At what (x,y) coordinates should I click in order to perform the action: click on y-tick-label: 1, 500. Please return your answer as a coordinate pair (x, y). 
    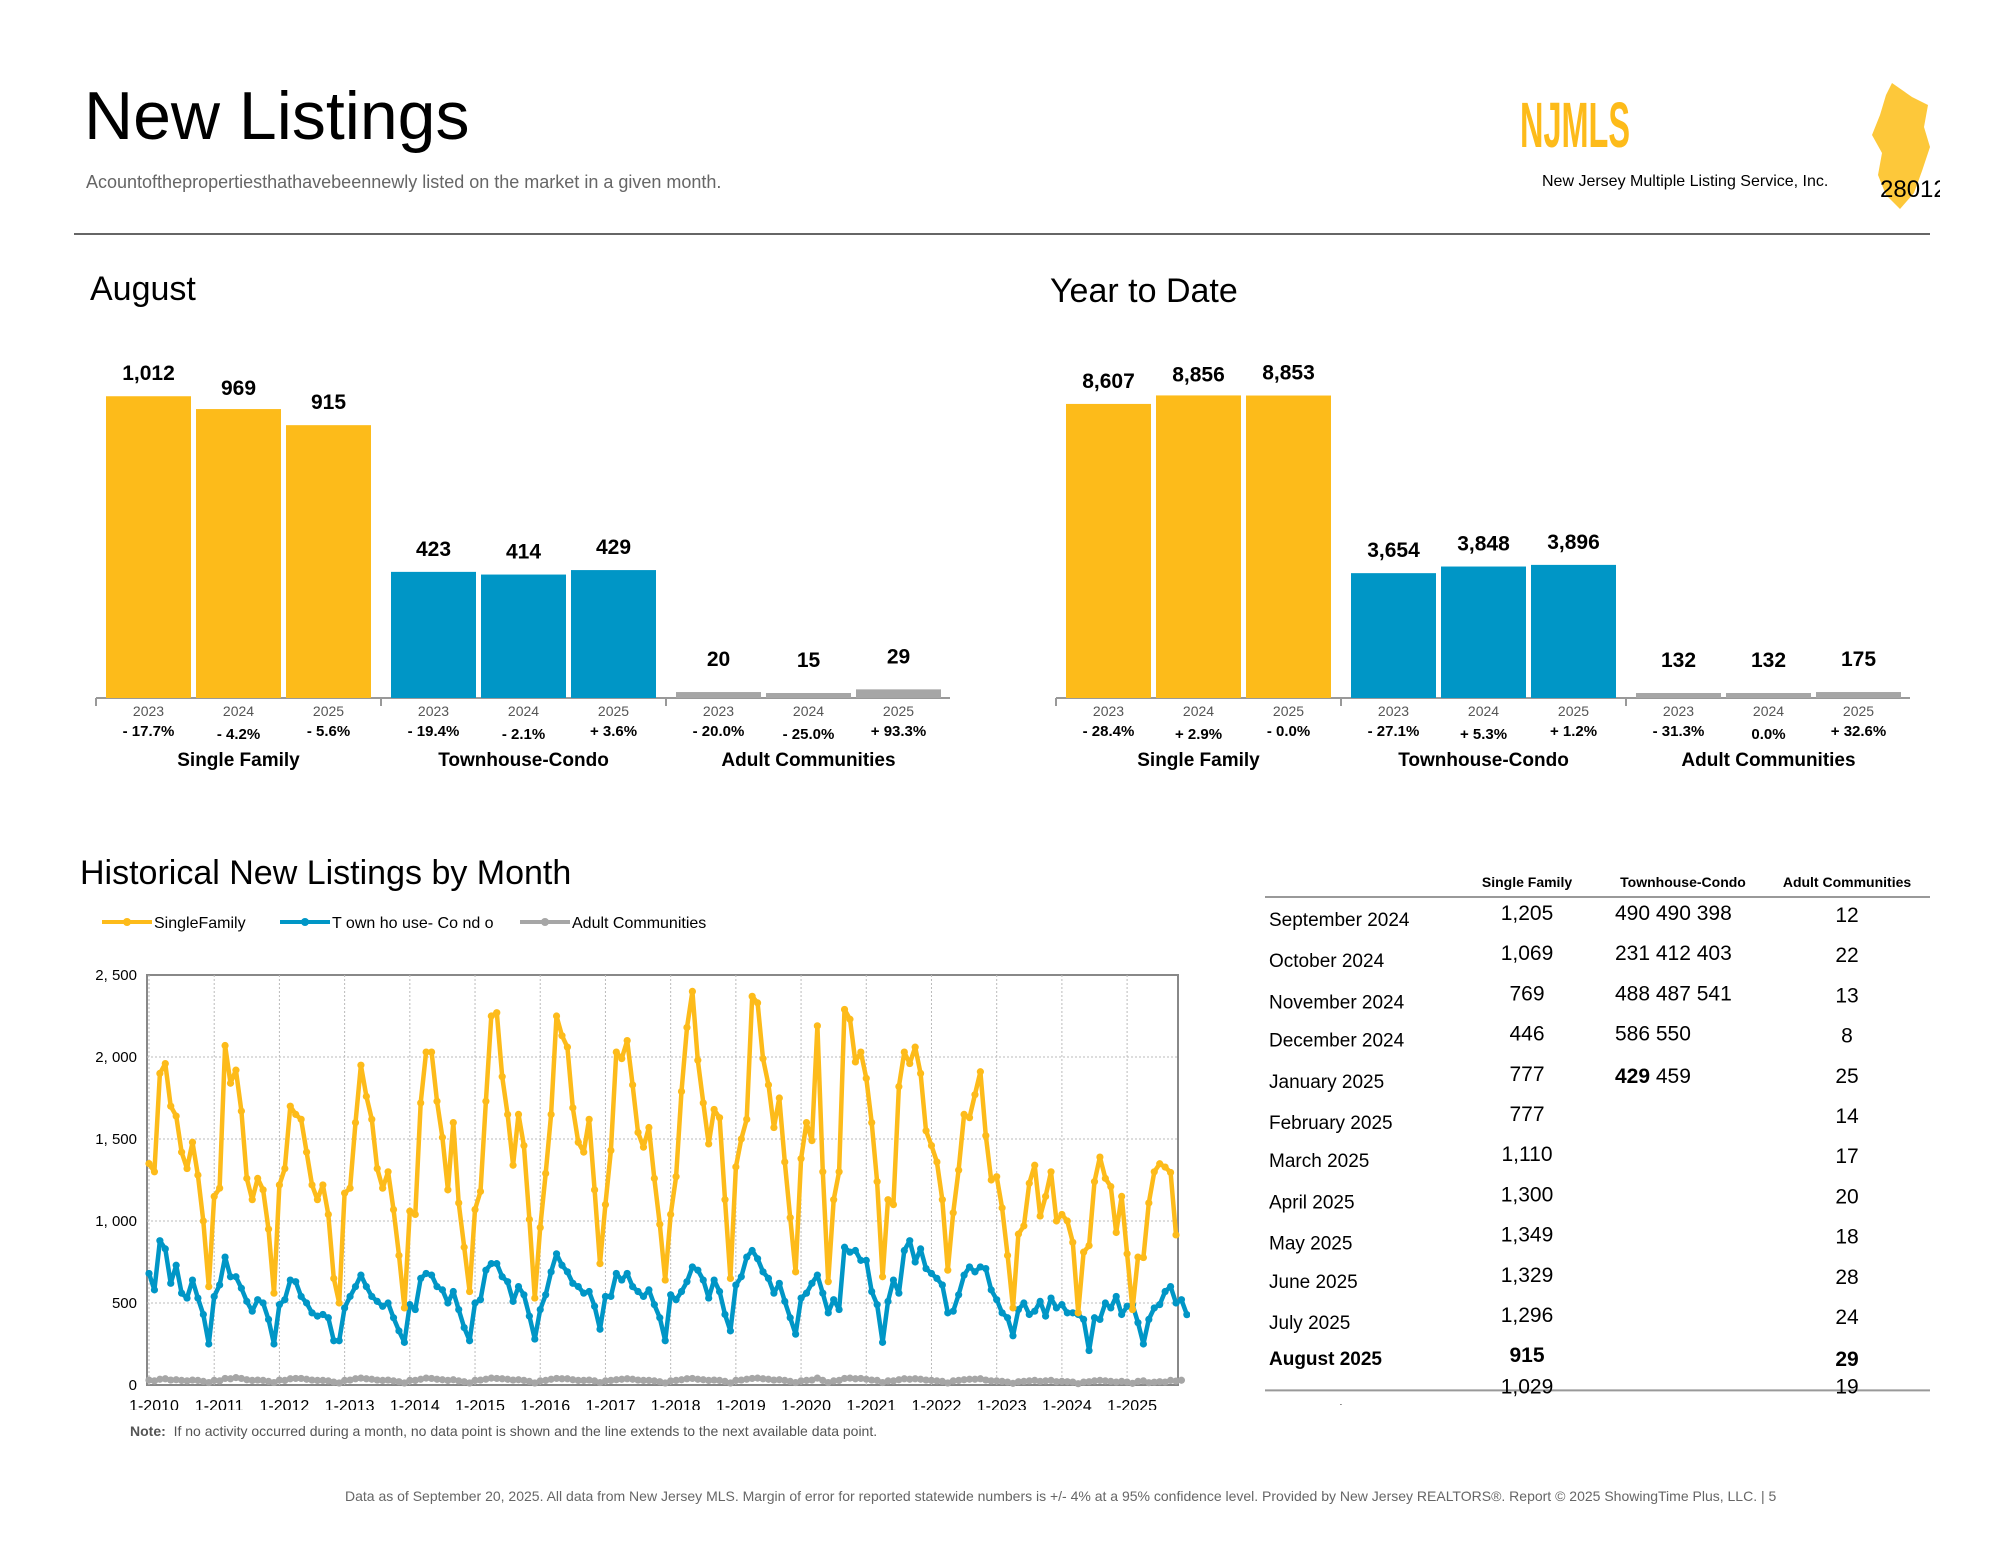
    Looking at the image, I should click on (116, 1139).